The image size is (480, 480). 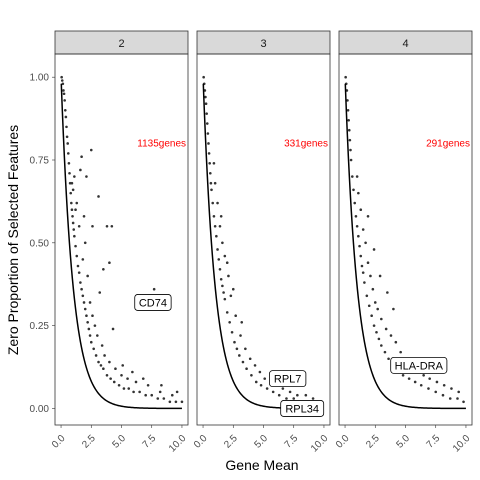 What do you see at coordinates (40, 243) in the screenshot?
I see `y-tick-label: 0.50` at bounding box center [40, 243].